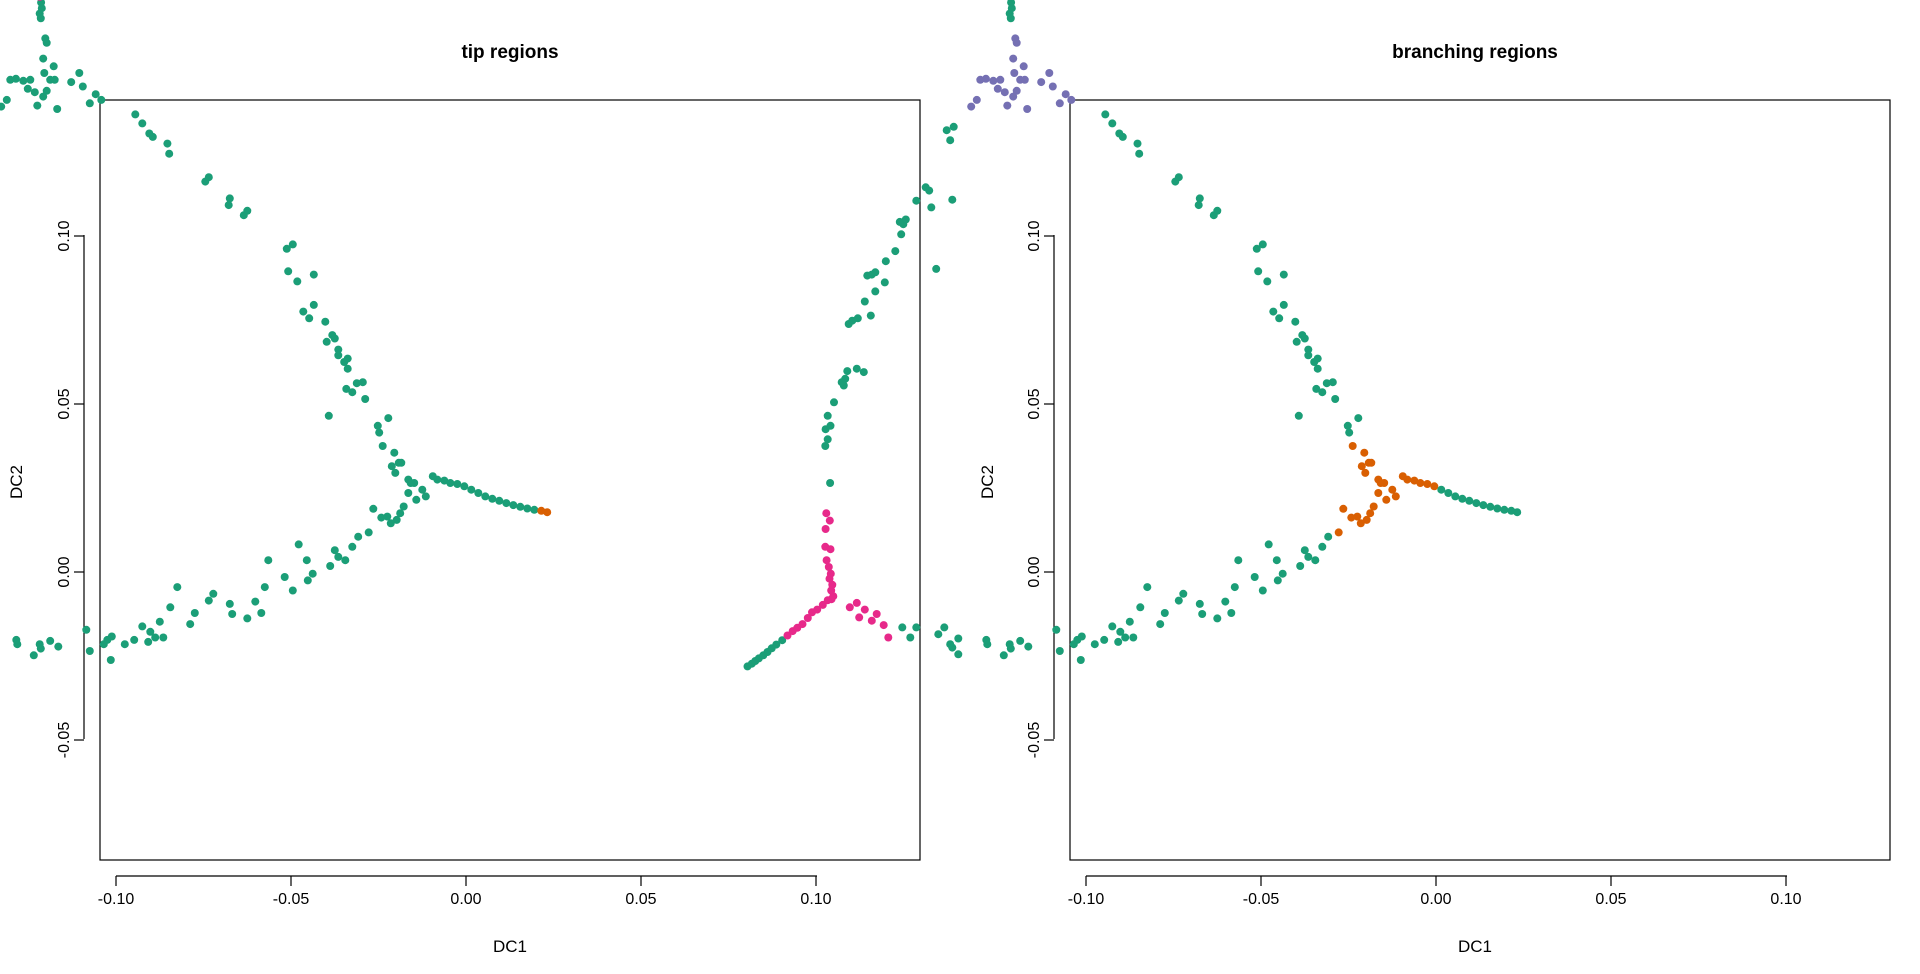 This screenshot has height=974, width=1920. Describe the element at coordinates (1034, 571) in the screenshot. I see `y-tick-label: 0.00` at that location.